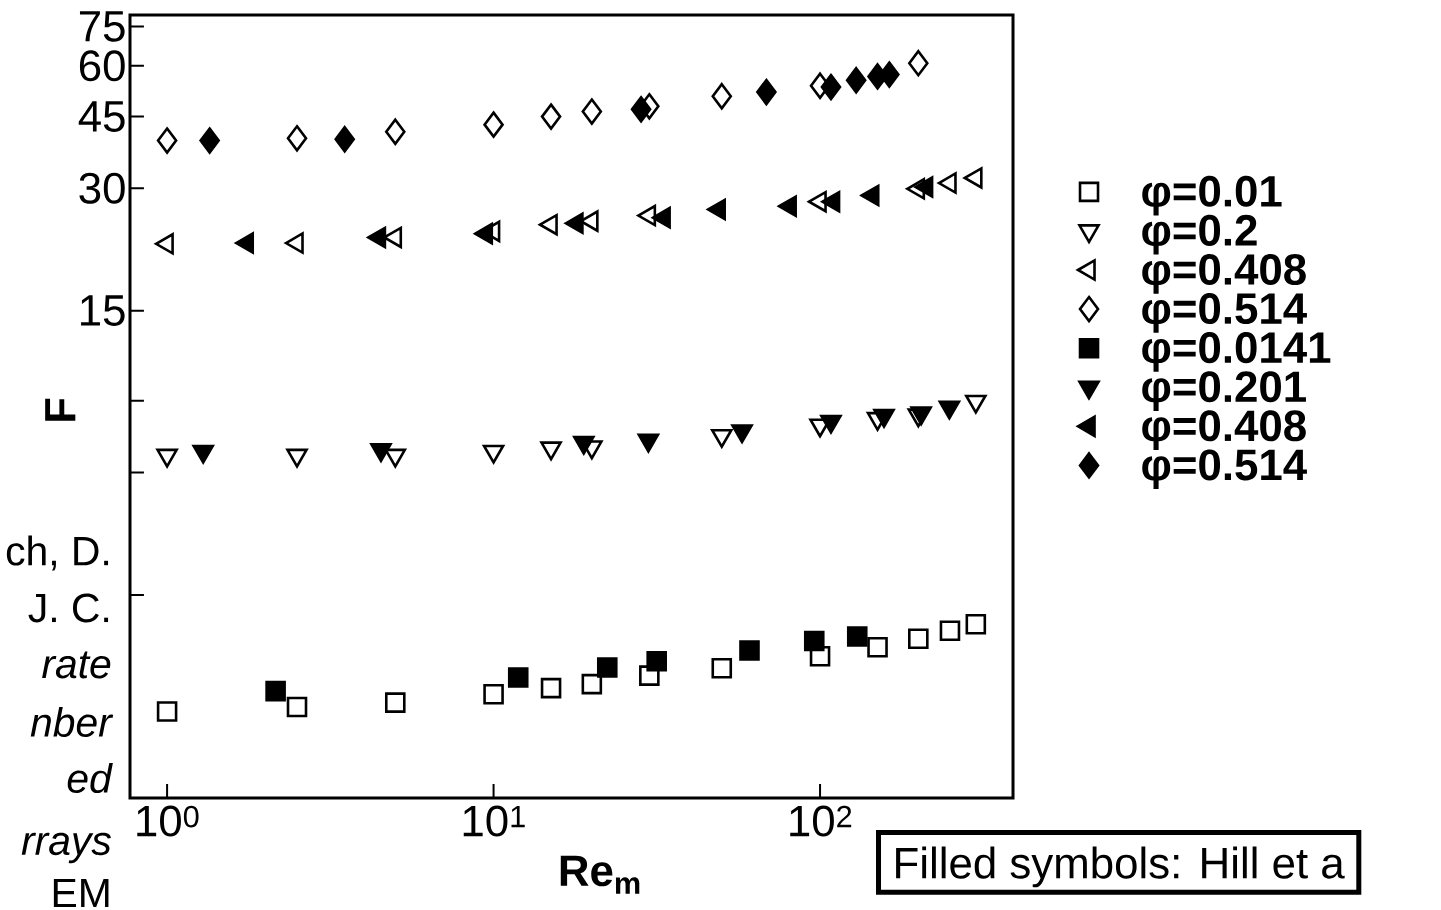 The image size is (1441, 910). I want to click on legend-label: φ=0.0141, so click(1236, 352).